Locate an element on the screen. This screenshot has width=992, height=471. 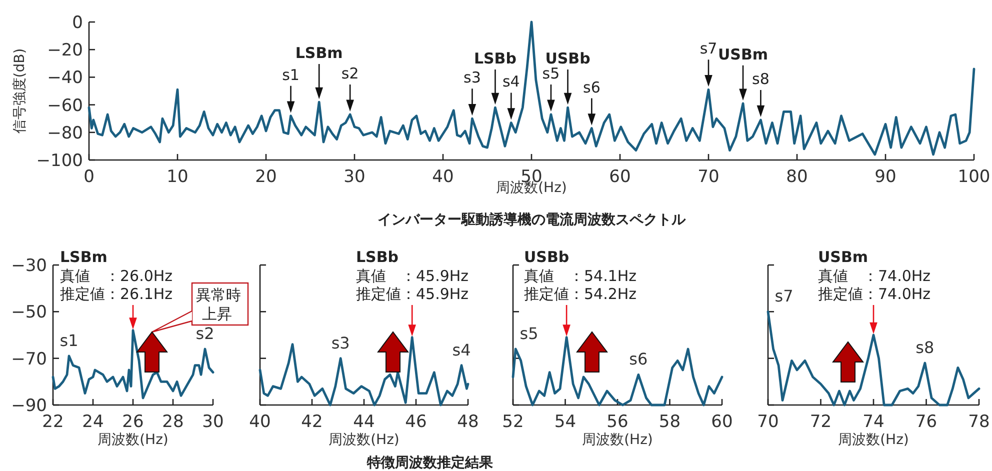
annotation: LSBm is located at coordinates (319, 53).